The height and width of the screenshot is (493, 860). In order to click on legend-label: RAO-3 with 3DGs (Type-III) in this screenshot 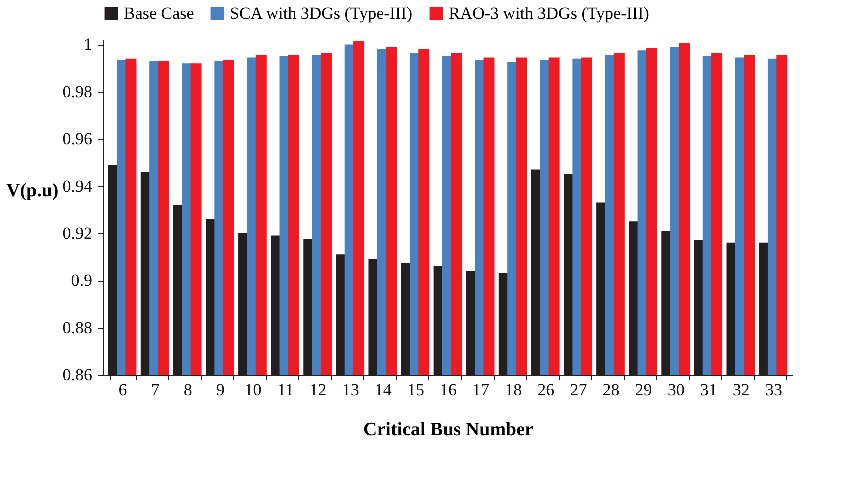, I will do `click(549, 13)`.